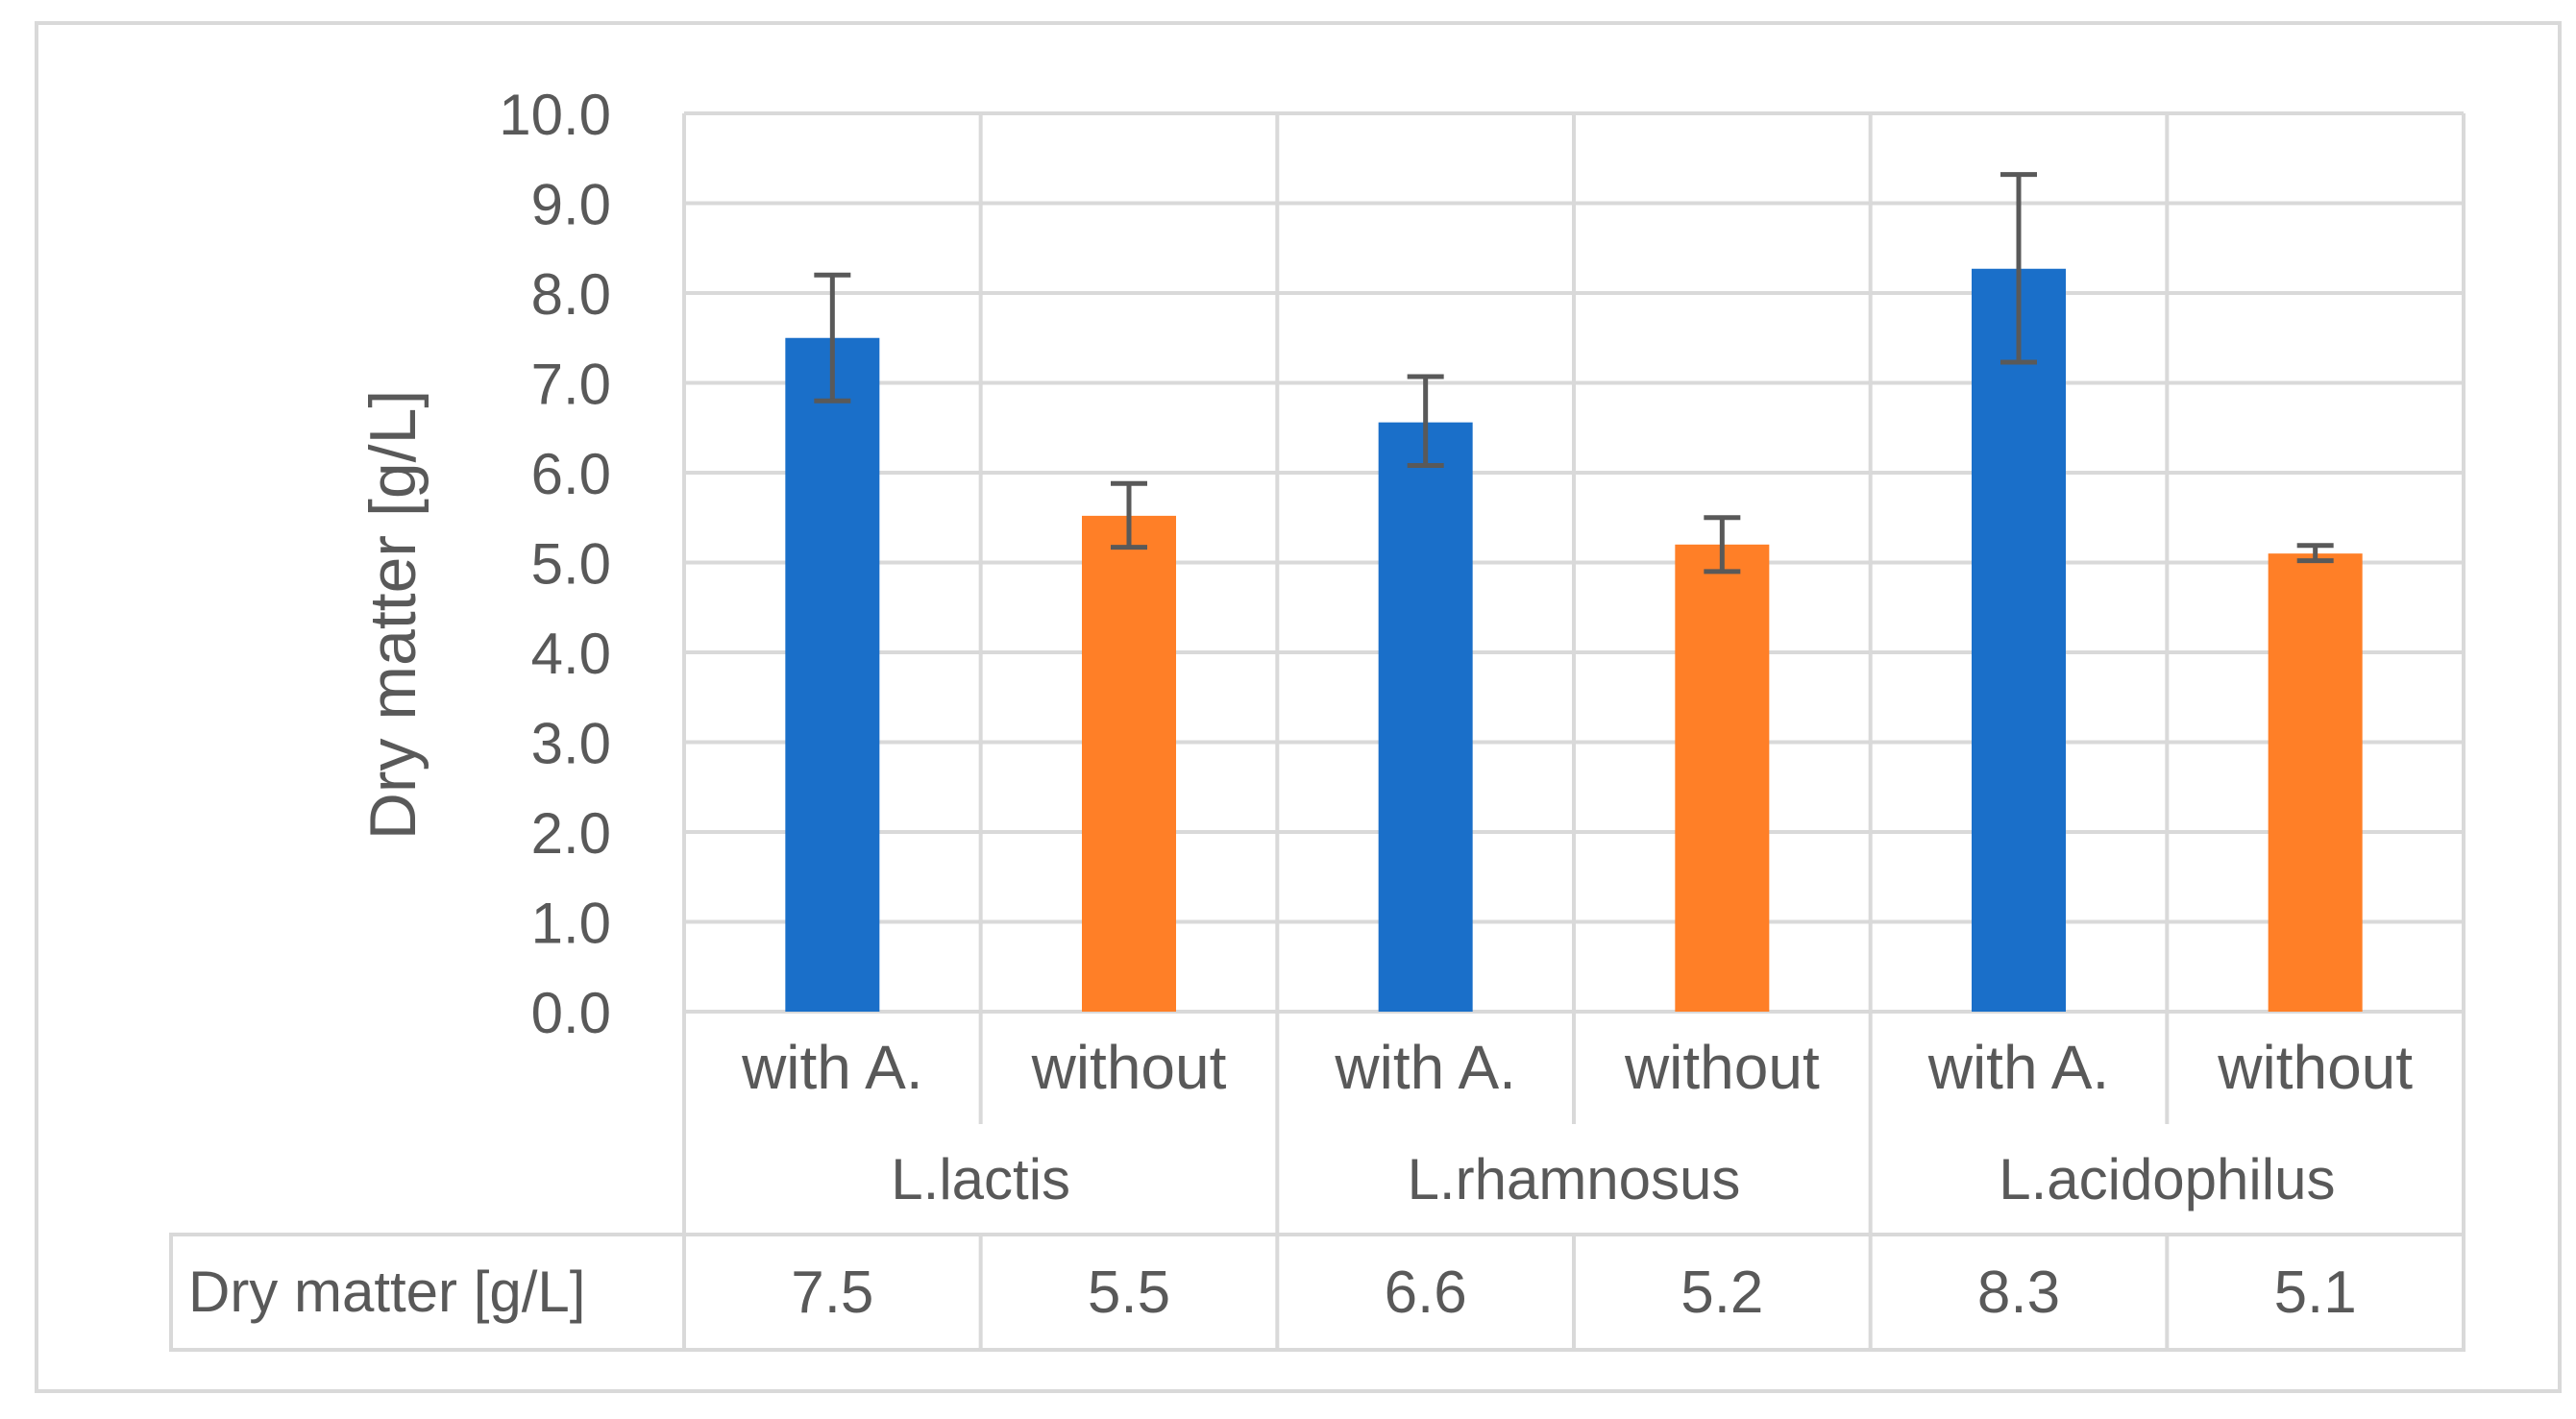 The image size is (2576, 1419). I want to click on y-tick-label: 9.0, so click(571, 205).